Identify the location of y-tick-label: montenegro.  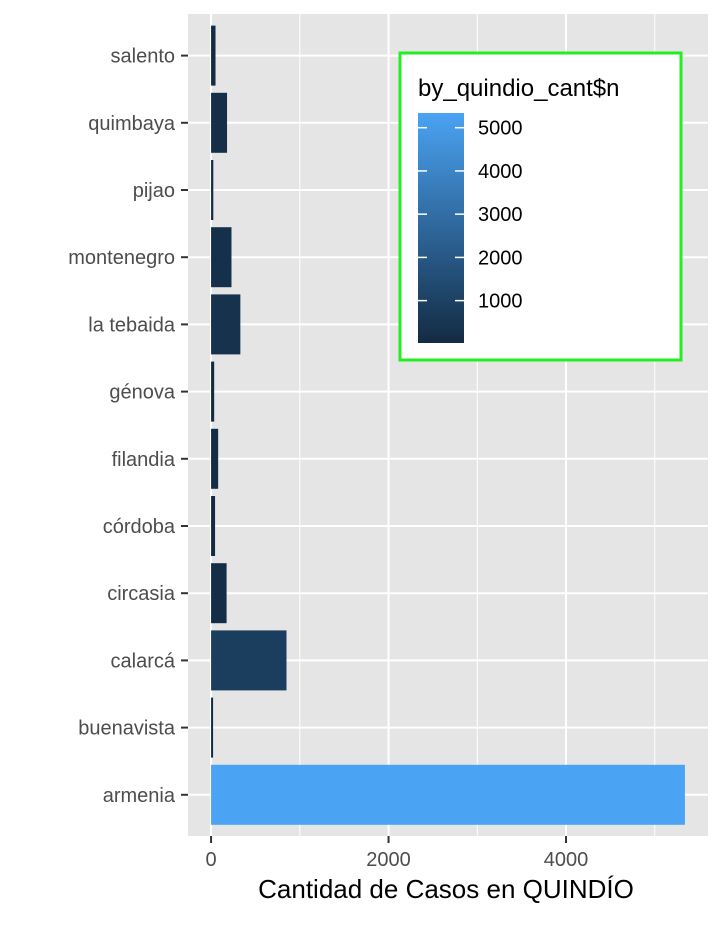
(121, 258).